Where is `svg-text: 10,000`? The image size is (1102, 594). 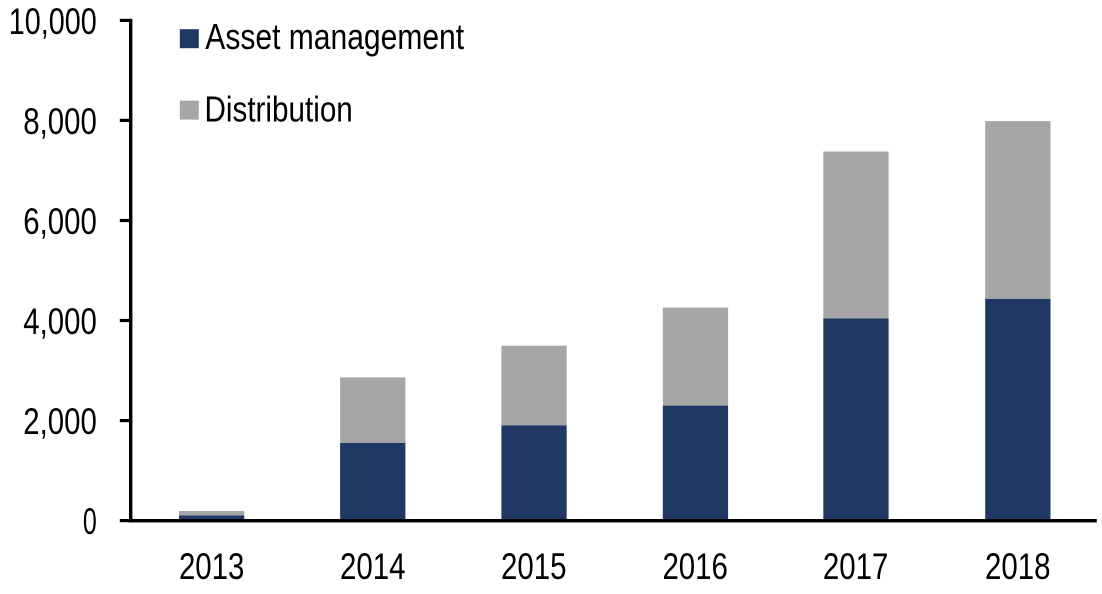
svg-text: 10,000 is located at coordinates (53, 21).